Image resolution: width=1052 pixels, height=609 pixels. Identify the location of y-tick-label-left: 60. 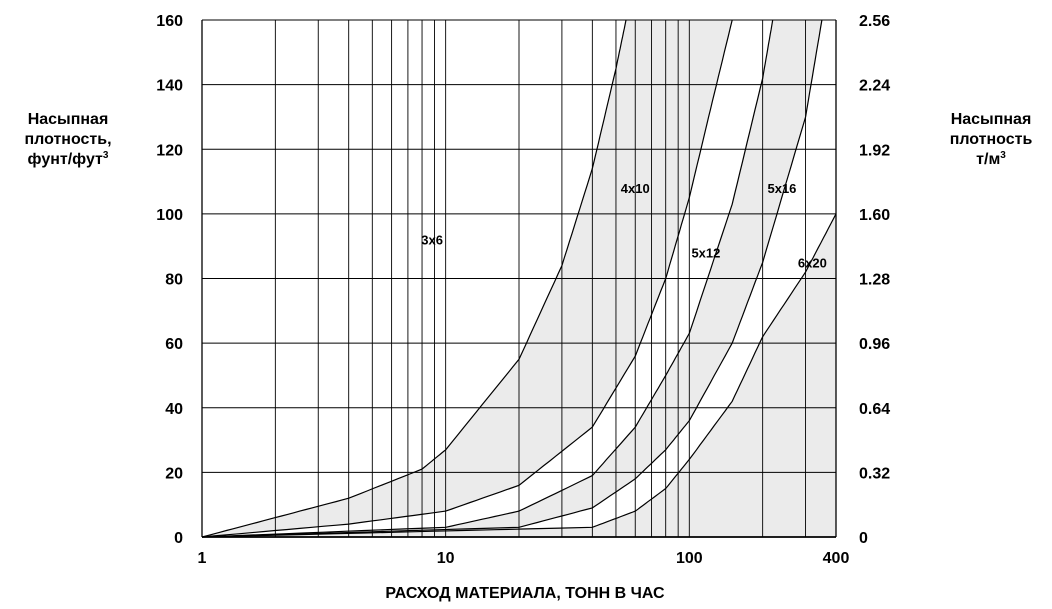
(174, 344).